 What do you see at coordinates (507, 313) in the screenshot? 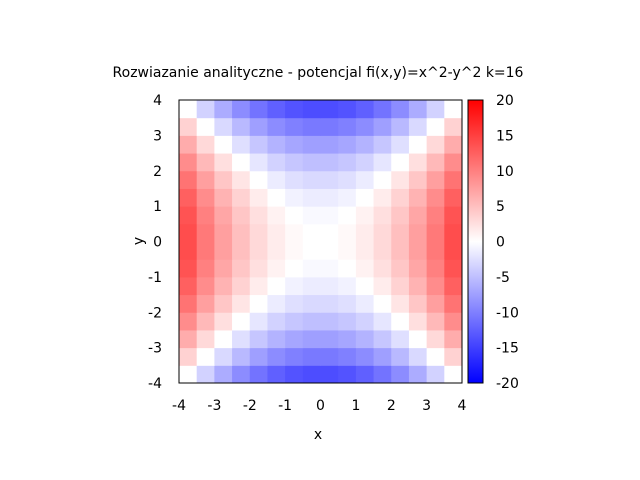
I see `colorbar-tick-label: -10` at bounding box center [507, 313].